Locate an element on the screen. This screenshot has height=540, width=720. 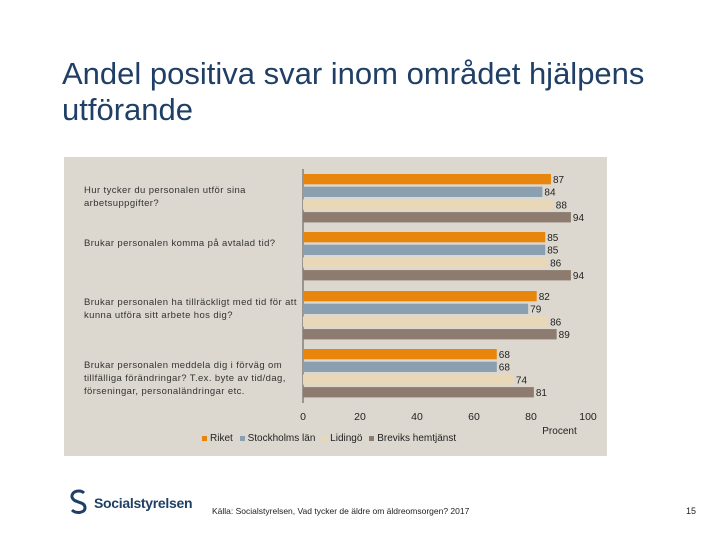
page-number: 15 is located at coordinates (691, 511).